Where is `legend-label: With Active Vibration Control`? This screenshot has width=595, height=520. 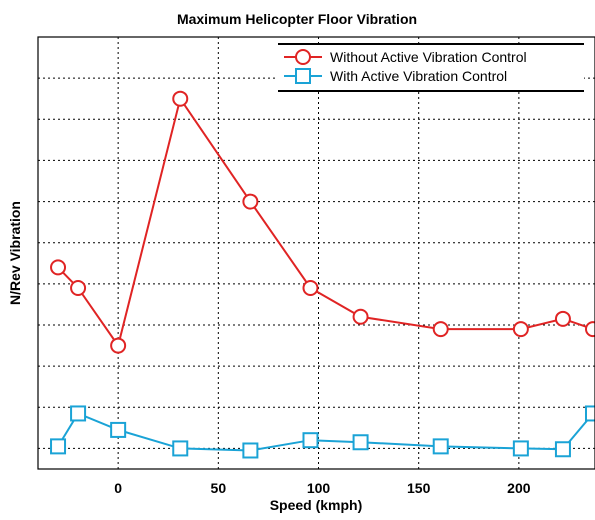 legend-label: With Active Vibration Control is located at coordinates (418, 76).